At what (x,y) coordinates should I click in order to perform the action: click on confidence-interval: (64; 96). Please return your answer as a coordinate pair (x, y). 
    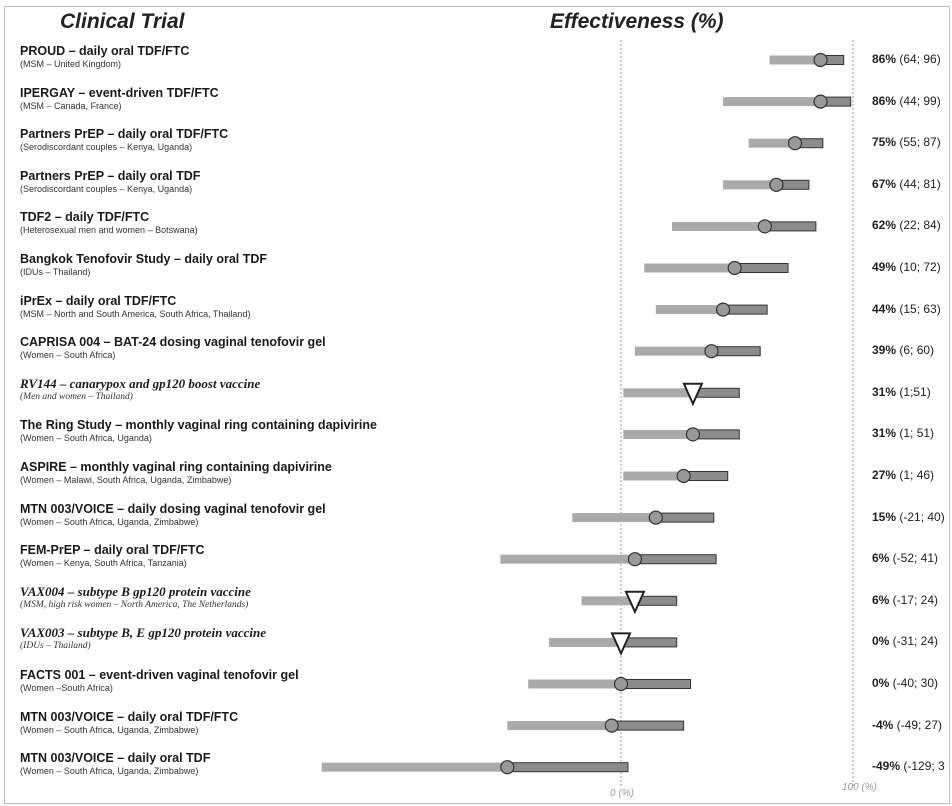
    Looking at the image, I should click on (918, 59).